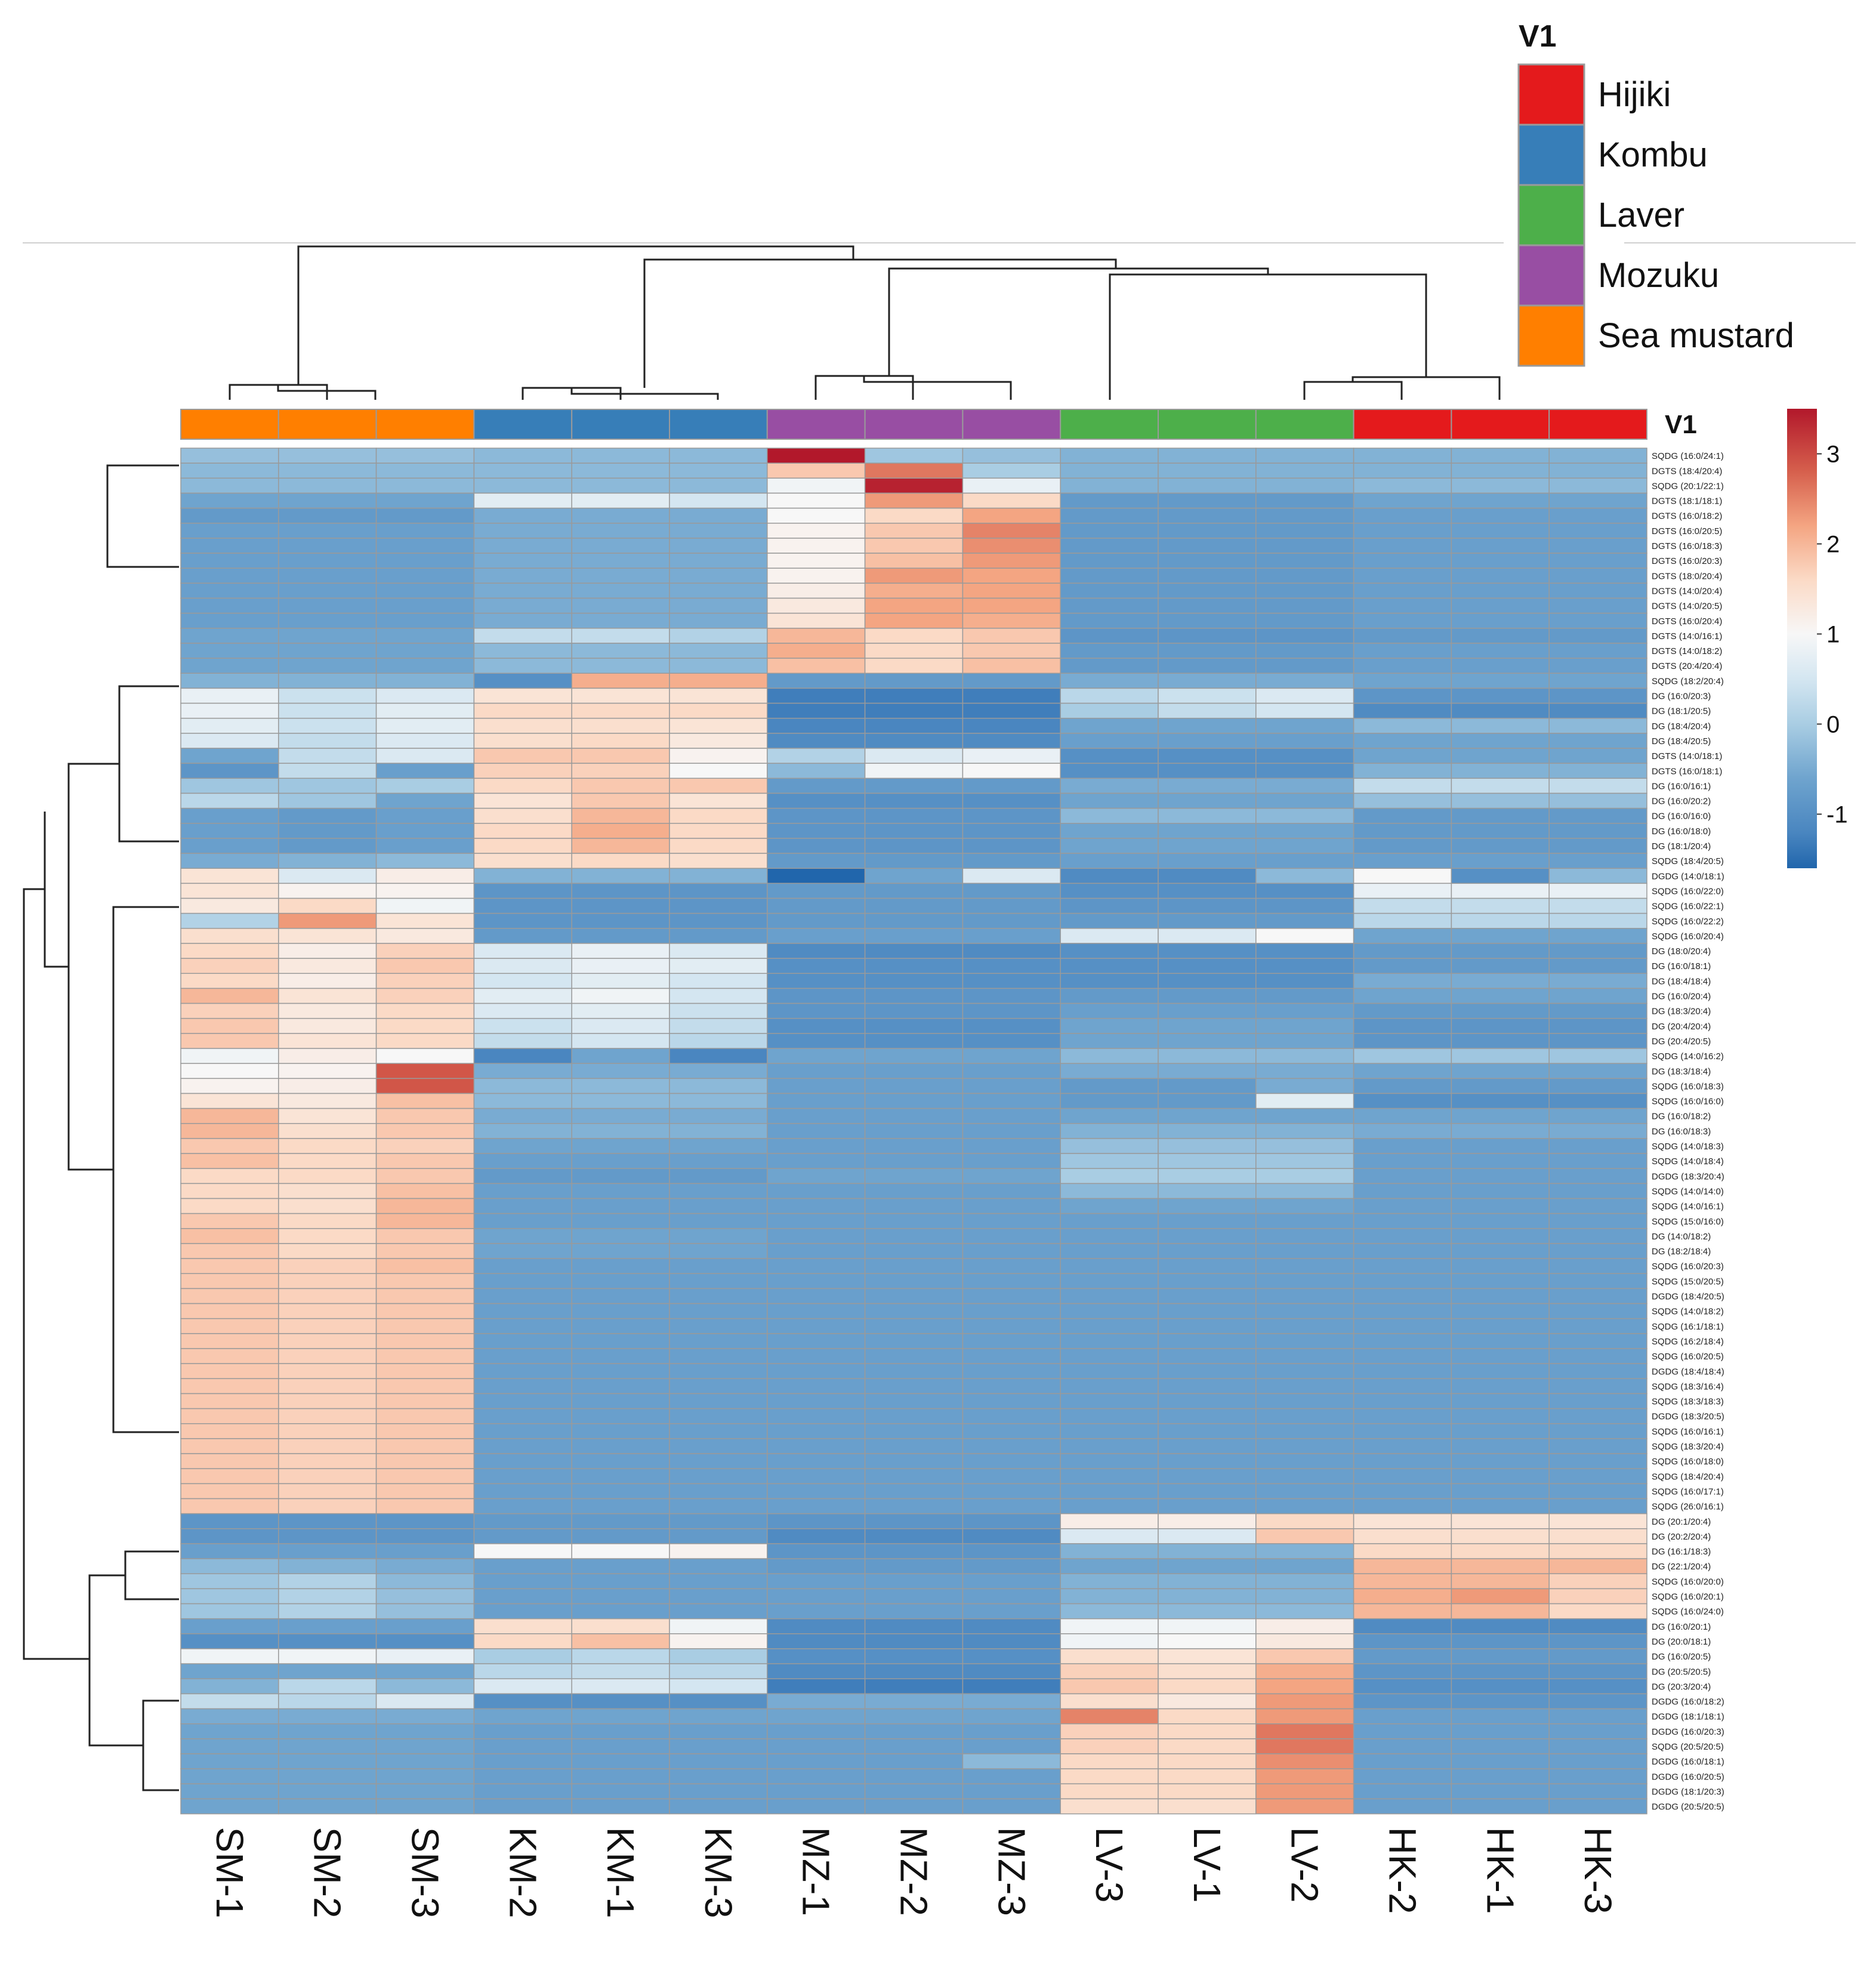  I want to click on row-label: DGTS (18:4/20:4), so click(1687, 471).